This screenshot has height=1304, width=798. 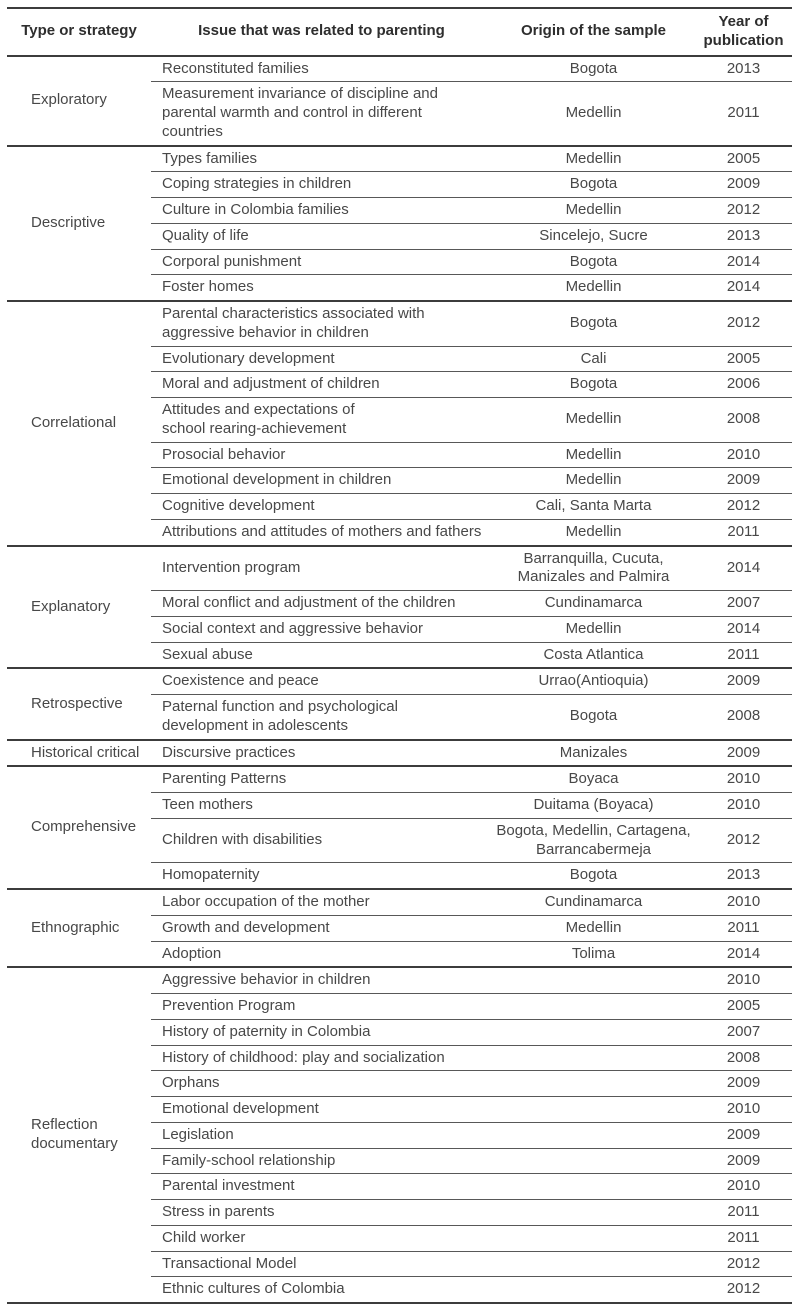 What do you see at coordinates (321, 358) in the screenshot?
I see `issue-cell: Evolutionary development` at bounding box center [321, 358].